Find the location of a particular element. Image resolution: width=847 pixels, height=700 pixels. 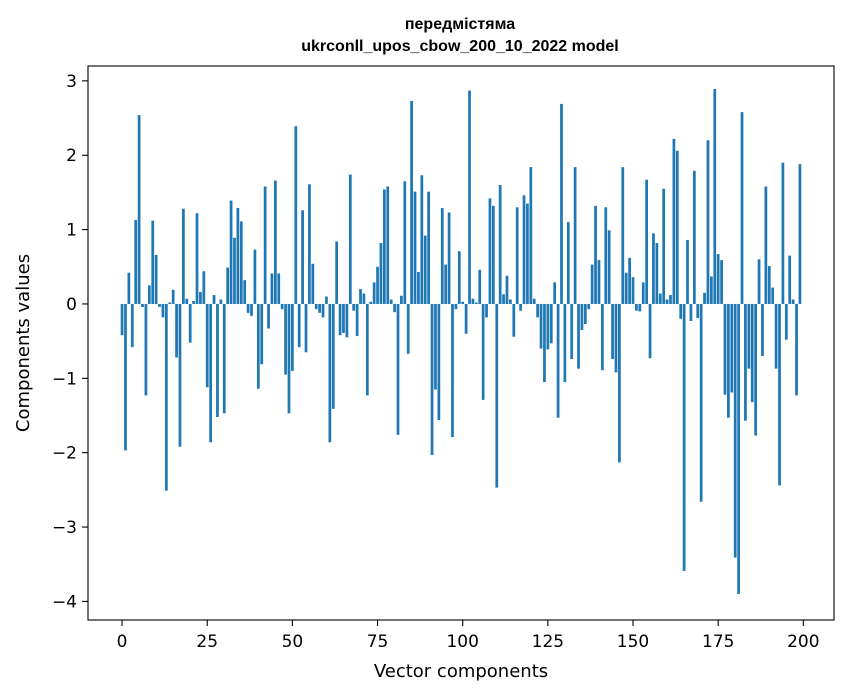

y-tick-label: −2 is located at coordinates (64, 454).